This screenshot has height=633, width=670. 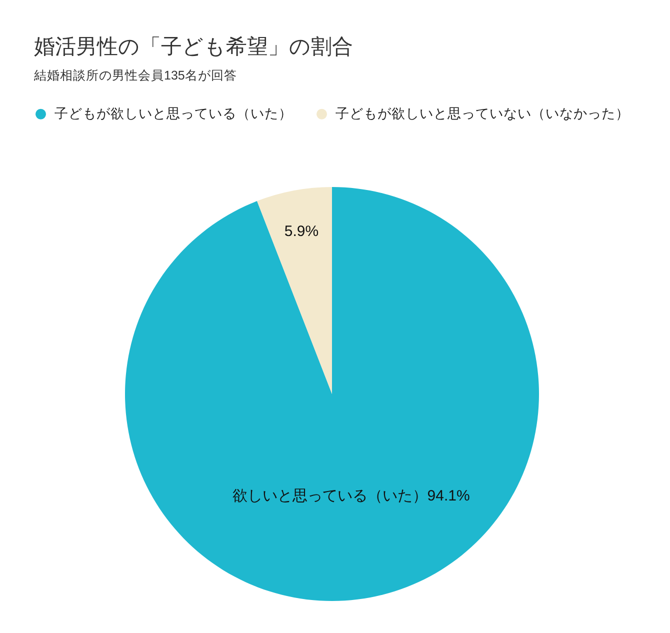 I want to click on data-label: 5.9%, so click(x=301, y=231).